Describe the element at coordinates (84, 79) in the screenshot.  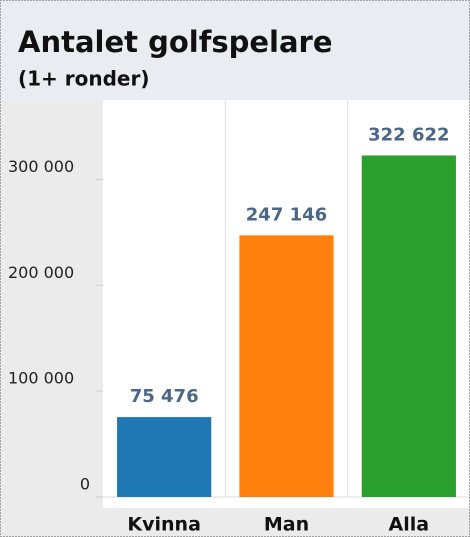
I see `chart-subtitle: (1+ ronder)` at that location.